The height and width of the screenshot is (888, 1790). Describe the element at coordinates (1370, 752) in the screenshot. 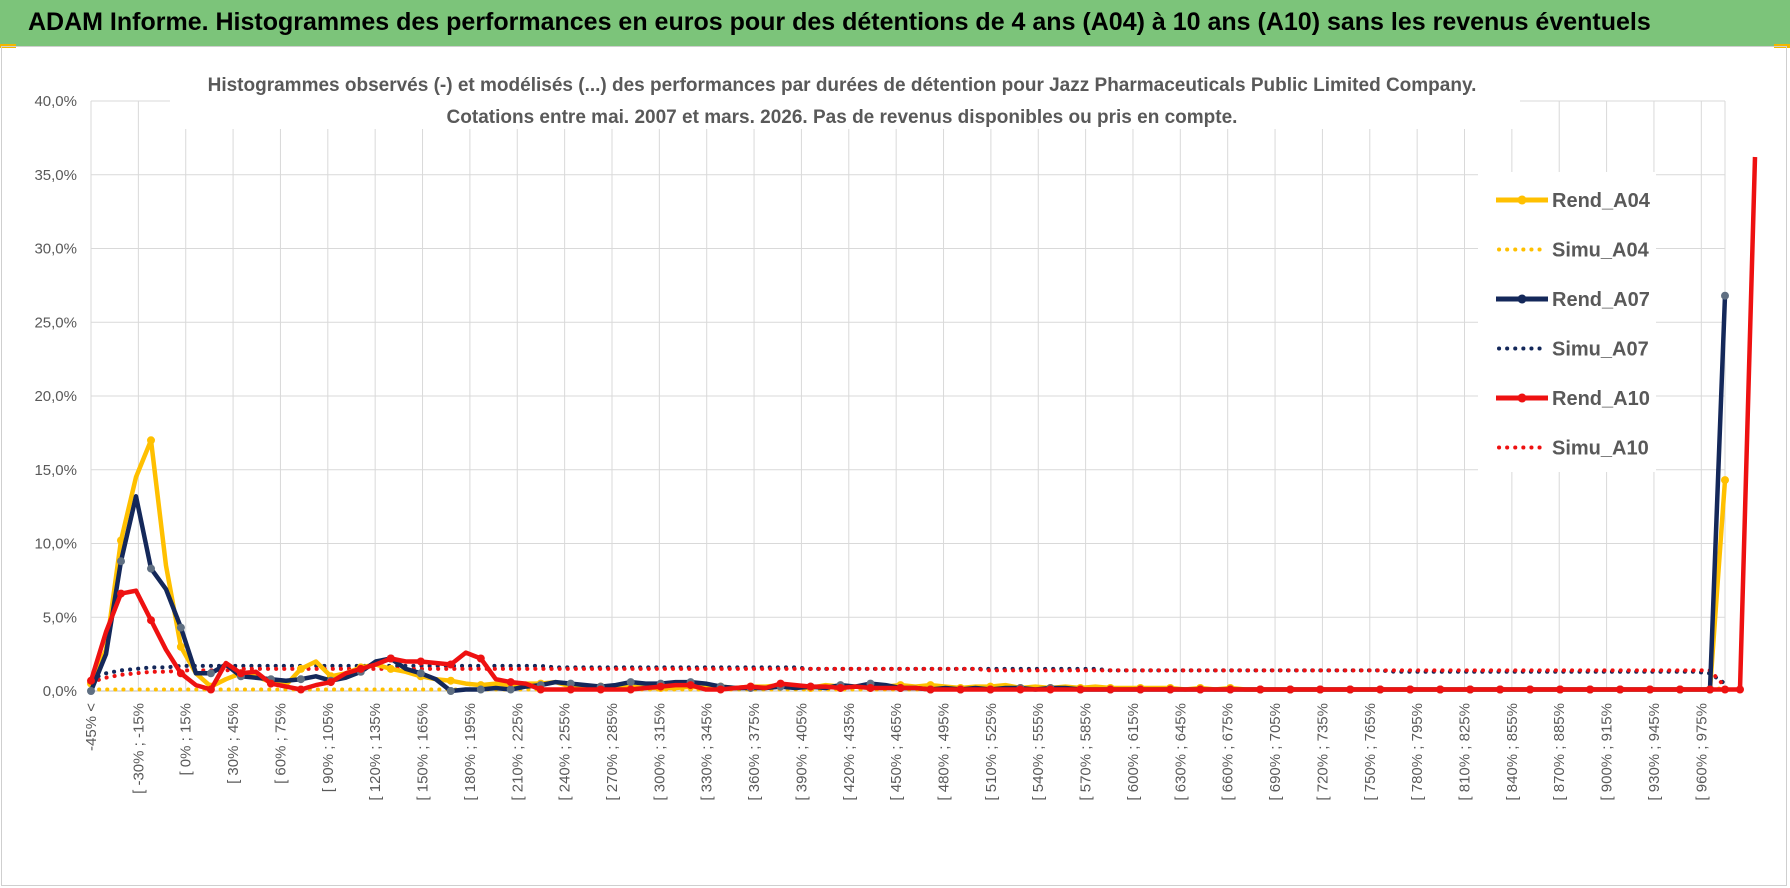

I see `x-tick-label: [ 750% ; 765%` at that location.